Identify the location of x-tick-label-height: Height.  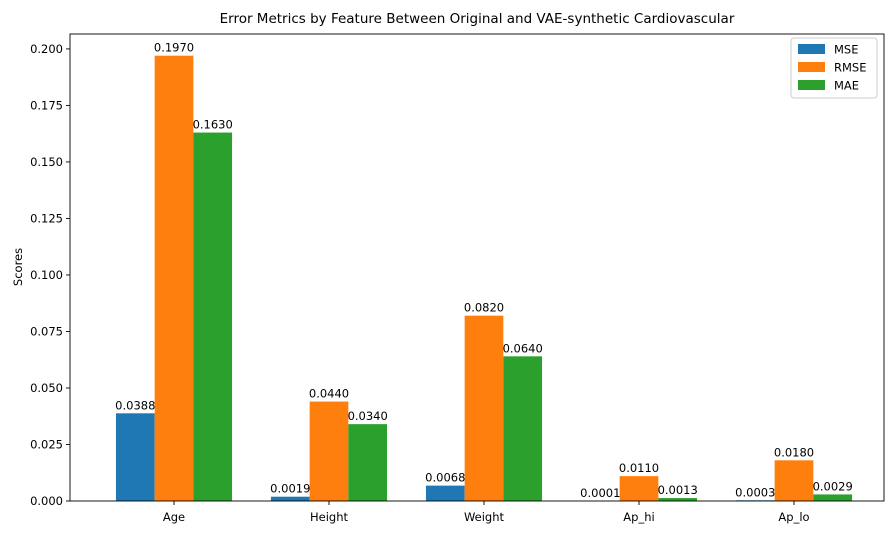
(329, 517).